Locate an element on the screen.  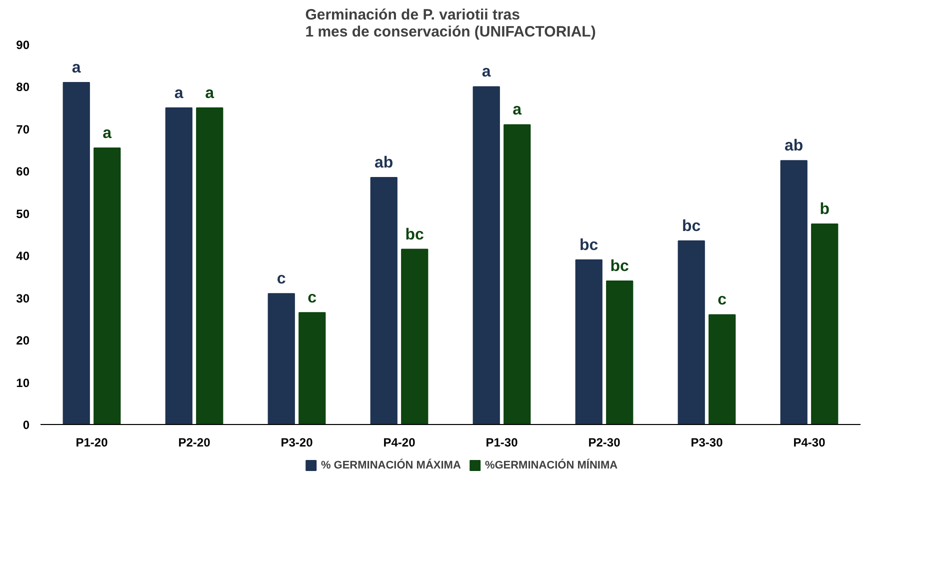
y-tick-label: 60 is located at coordinates (23, 171).